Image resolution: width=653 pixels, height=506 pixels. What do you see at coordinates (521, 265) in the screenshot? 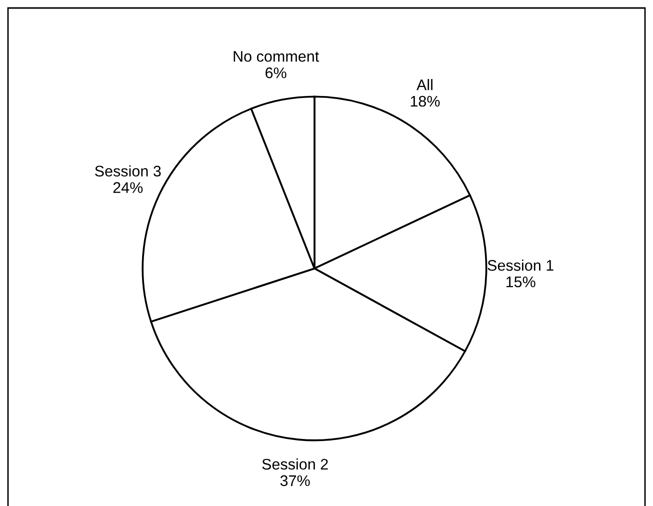
I see `slice-label: Session 1` at bounding box center [521, 265].